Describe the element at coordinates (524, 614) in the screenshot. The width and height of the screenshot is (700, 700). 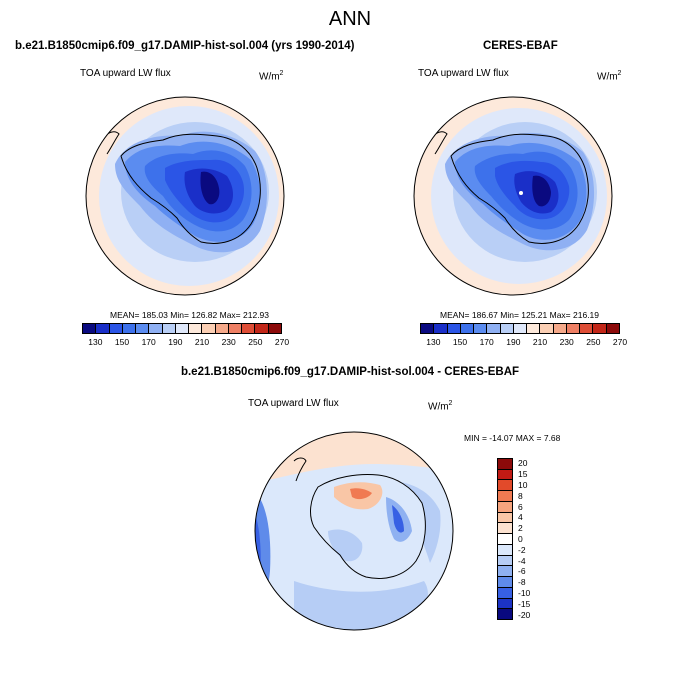
I see `panel3-colorbar-tick-label: -20` at that location.